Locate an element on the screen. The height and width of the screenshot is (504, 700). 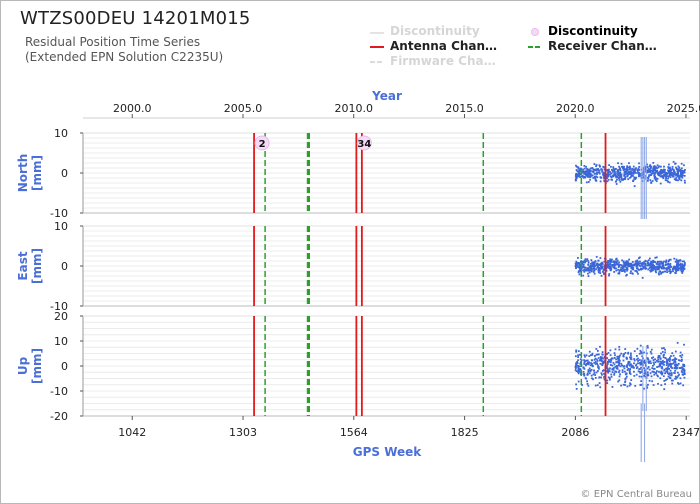
y-axis-tick-label: -10 is located at coordinates (59, 391).